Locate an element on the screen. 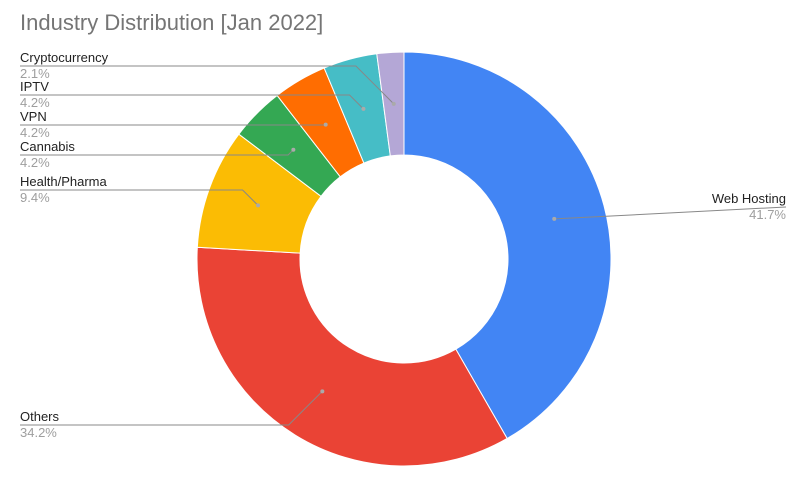  slice-label: Cryptocurrency is located at coordinates (64, 57).